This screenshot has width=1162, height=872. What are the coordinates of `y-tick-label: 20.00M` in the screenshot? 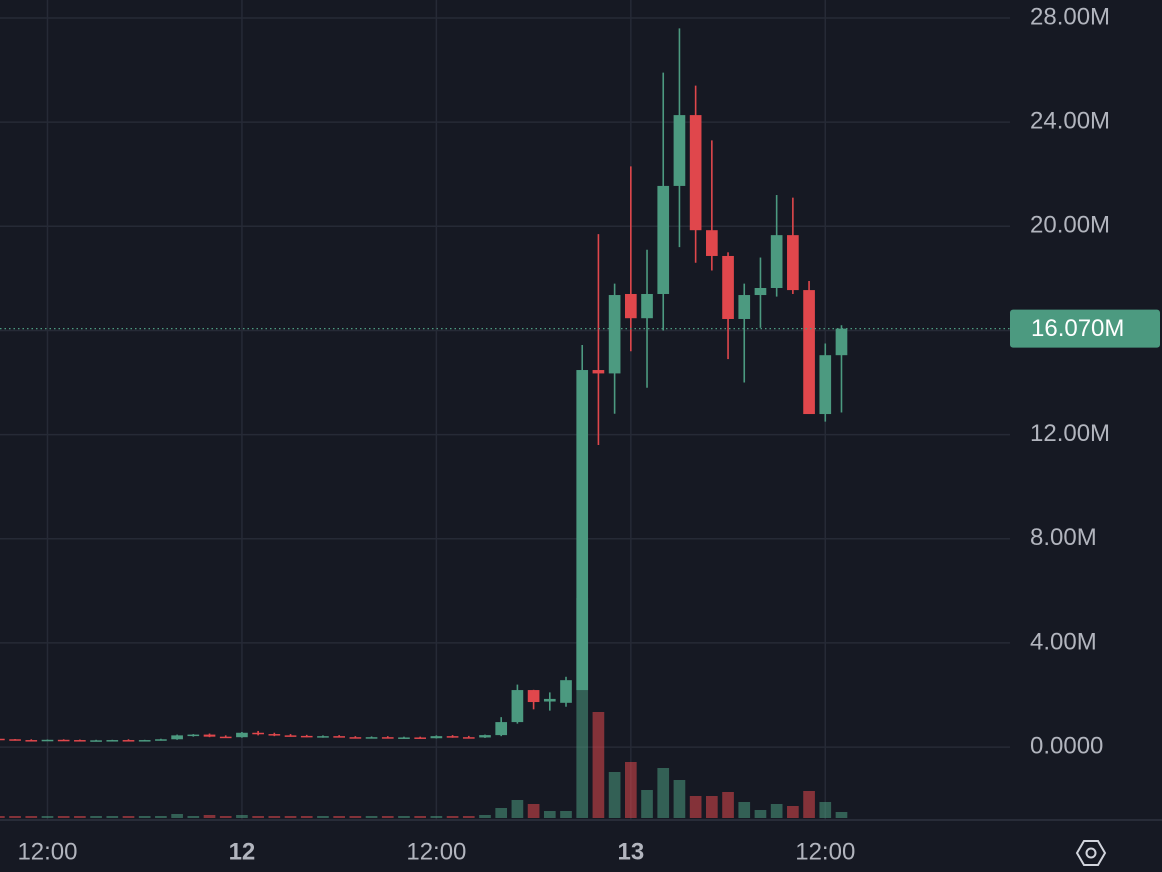 It's located at (1070, 225).